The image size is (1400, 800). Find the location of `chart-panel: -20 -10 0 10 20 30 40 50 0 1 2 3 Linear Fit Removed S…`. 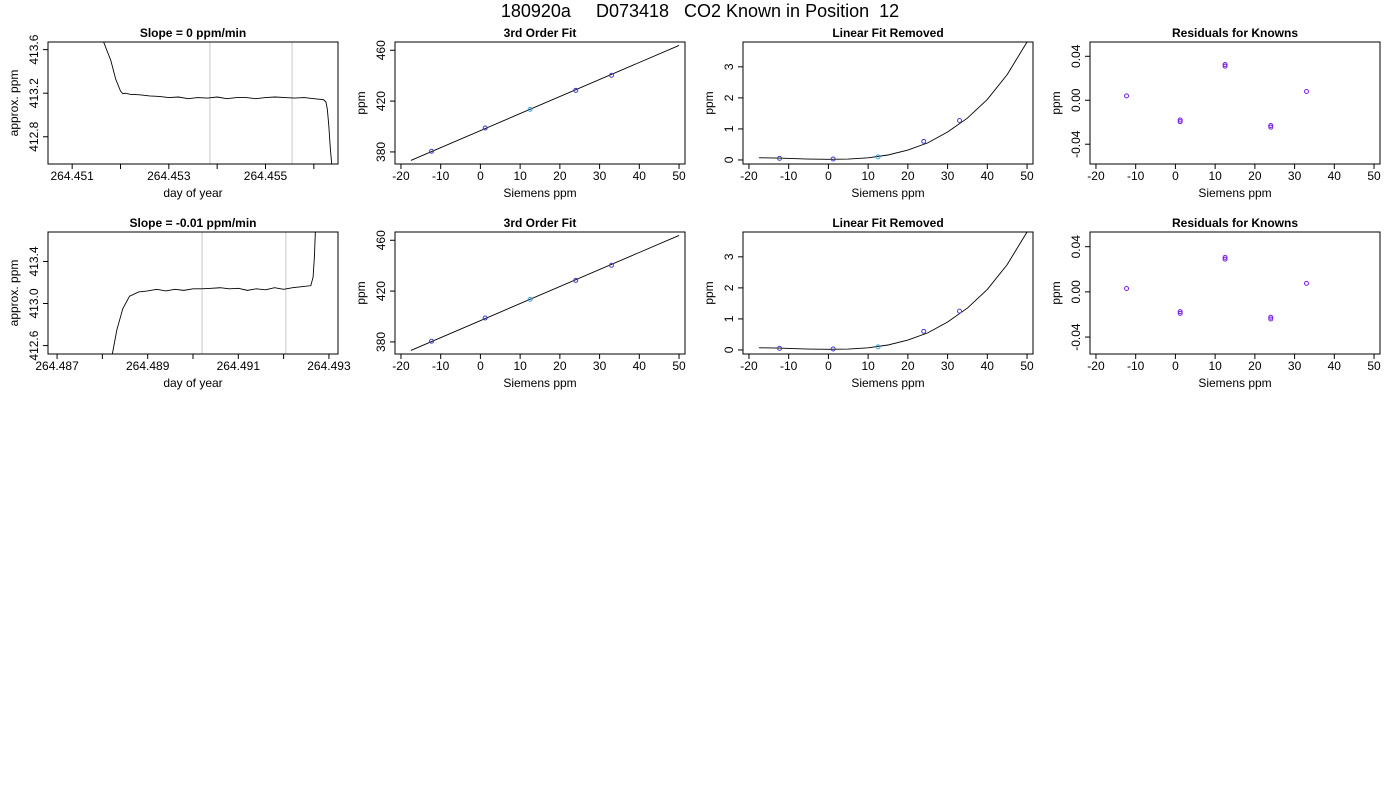

chart-panel: -20 -10 0 10 20 30 40 50 0 1 2 3 Linear Fit Removed S… is located at coordinates (868, 113).